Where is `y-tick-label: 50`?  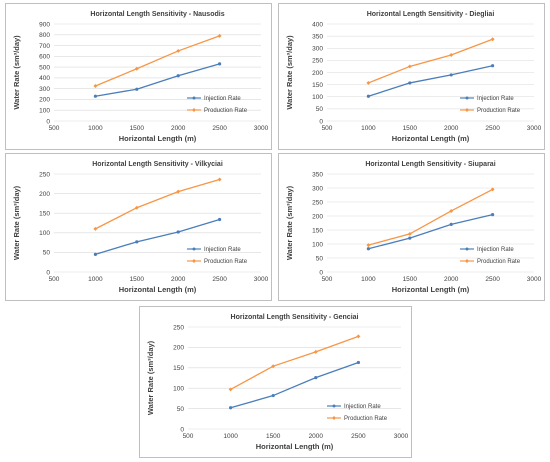 y-tick-label: 50 is located at coordinates (320, 109).